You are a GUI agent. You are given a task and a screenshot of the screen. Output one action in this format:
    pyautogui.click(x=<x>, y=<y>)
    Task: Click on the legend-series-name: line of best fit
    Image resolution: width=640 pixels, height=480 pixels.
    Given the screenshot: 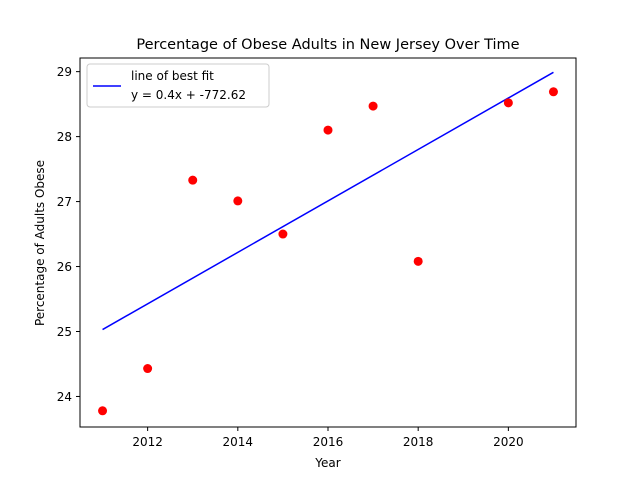 What is the action you would take?
    pyautogui.click(x=172, y=76)
    